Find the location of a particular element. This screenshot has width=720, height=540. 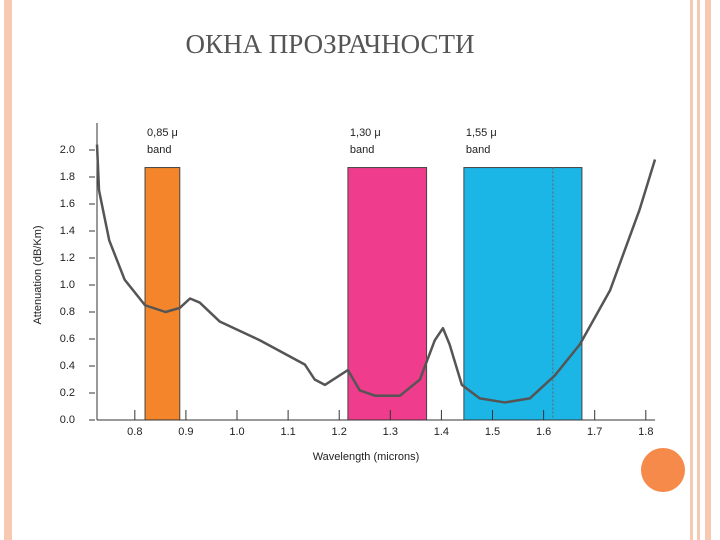

x-tick-label: 1.4 is located at coordinates (441, 432).